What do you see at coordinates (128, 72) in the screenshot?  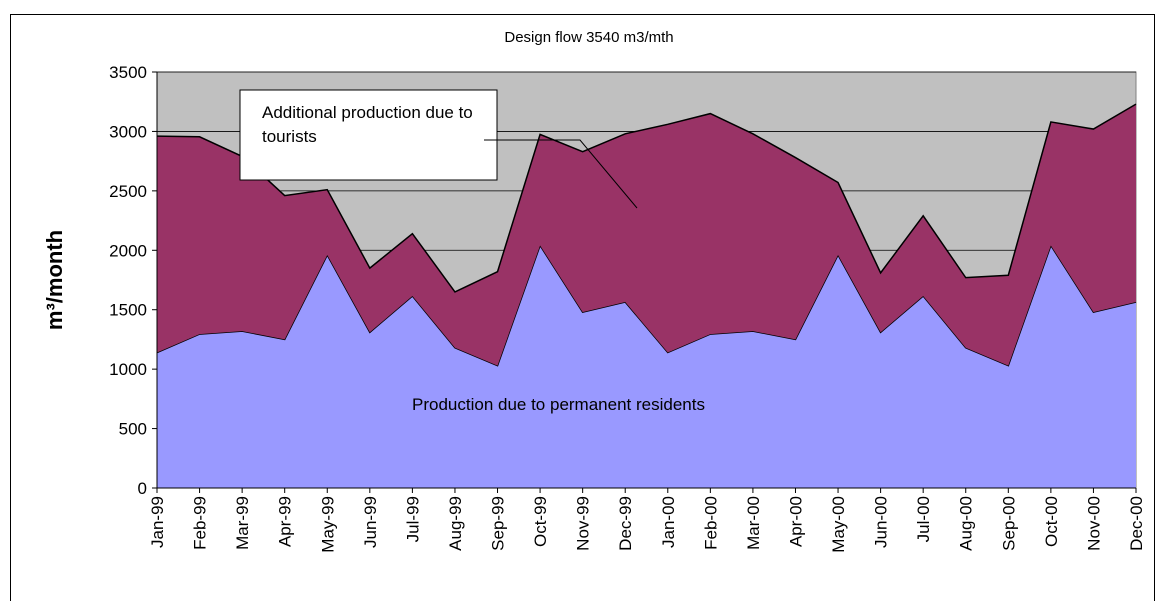 I see `y-tick-label: 3500` at bounding box center [128, 72].